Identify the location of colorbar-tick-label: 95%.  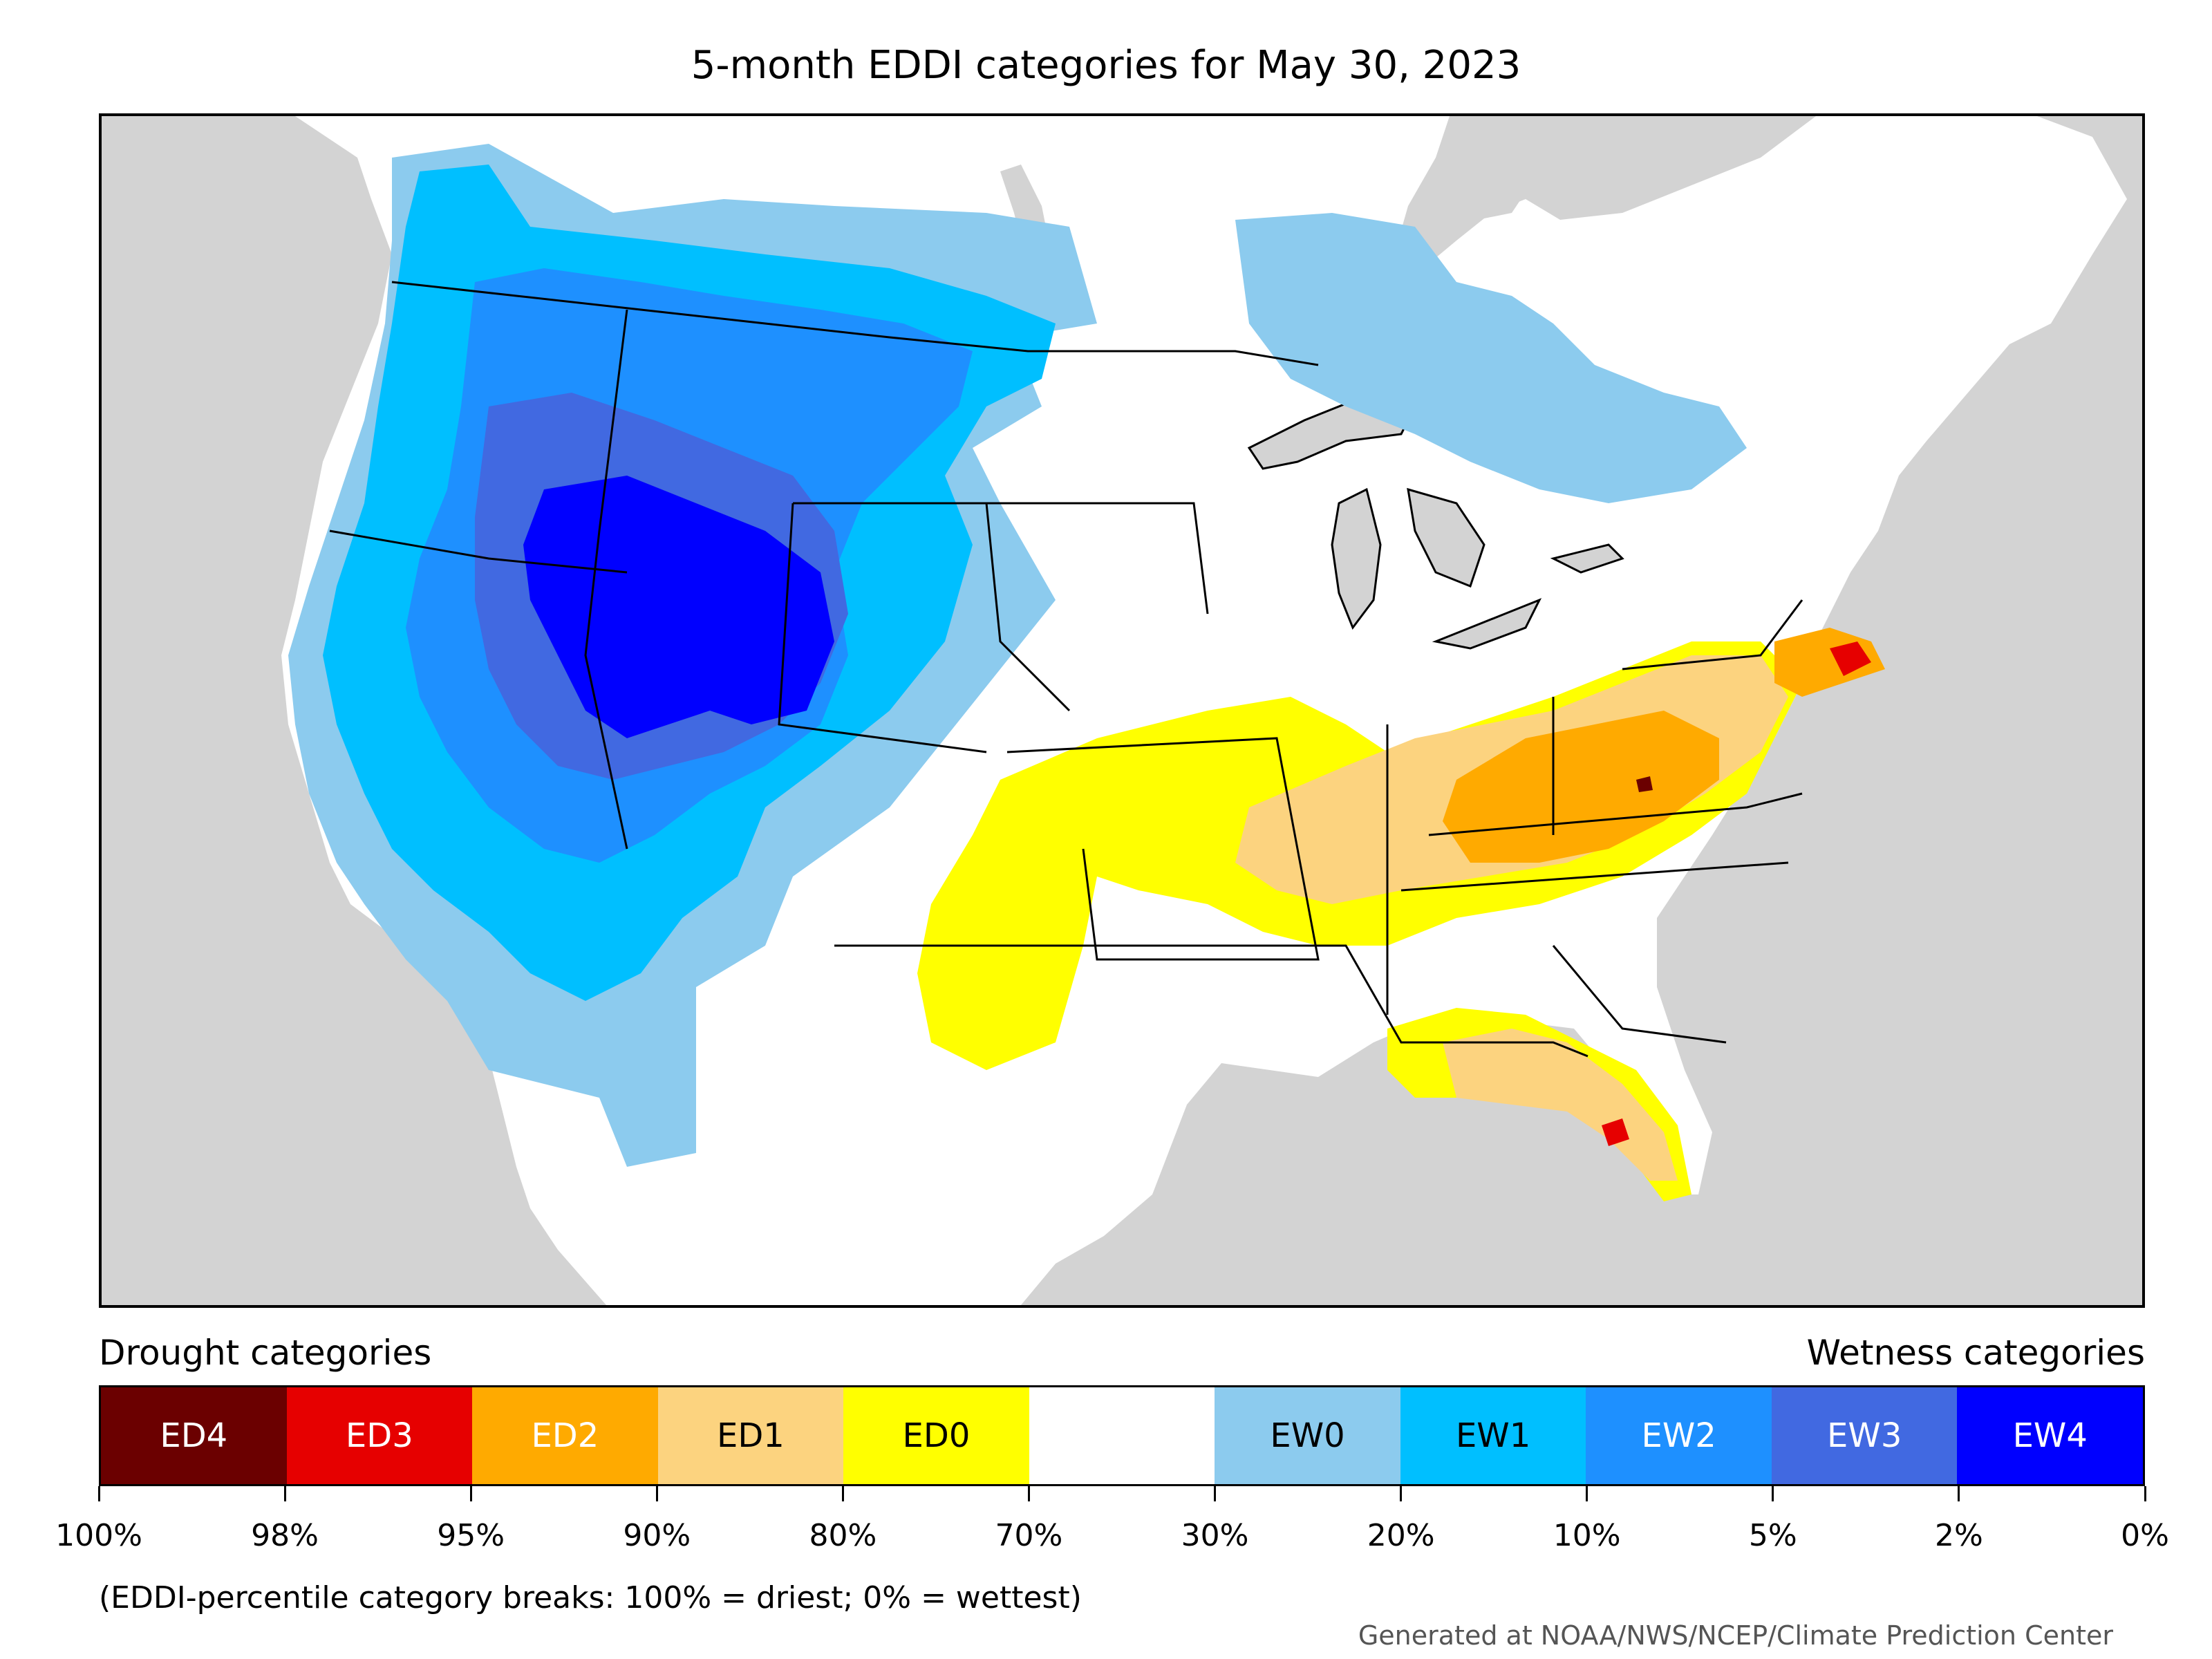
(471, 1535).